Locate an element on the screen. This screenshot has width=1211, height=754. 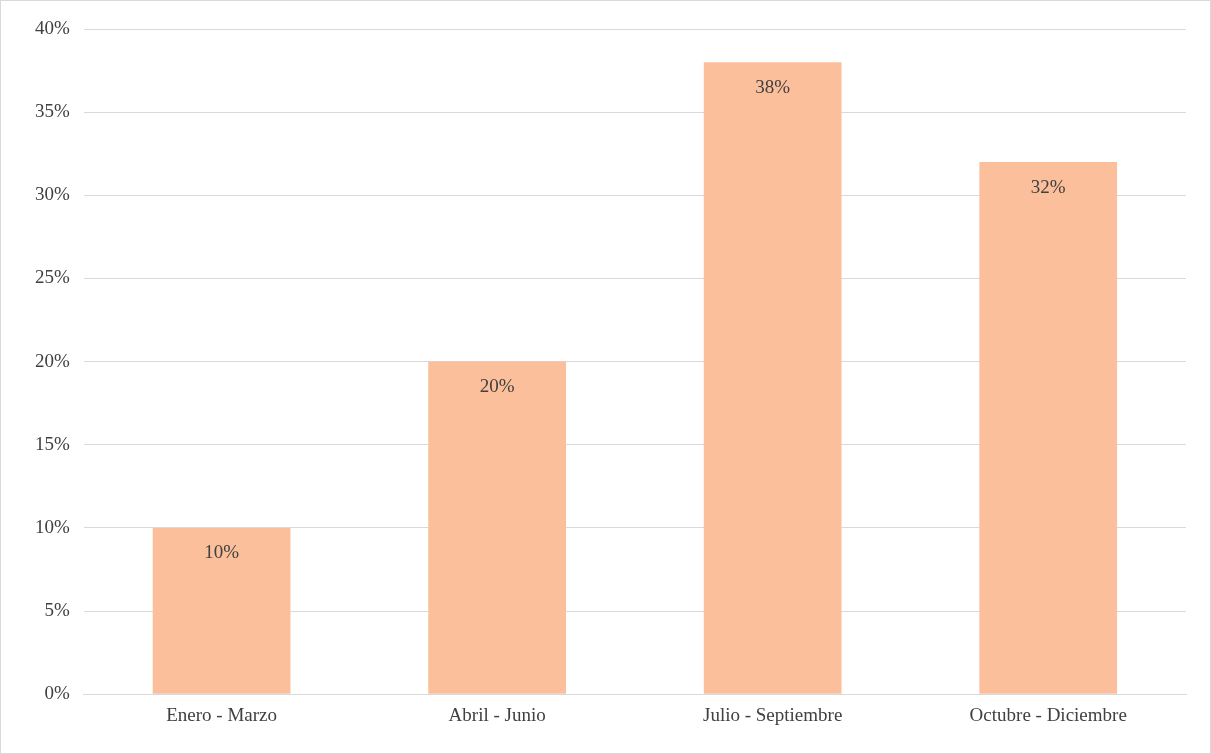
y-tick-label: 0% is located at coordinates (57, 693).